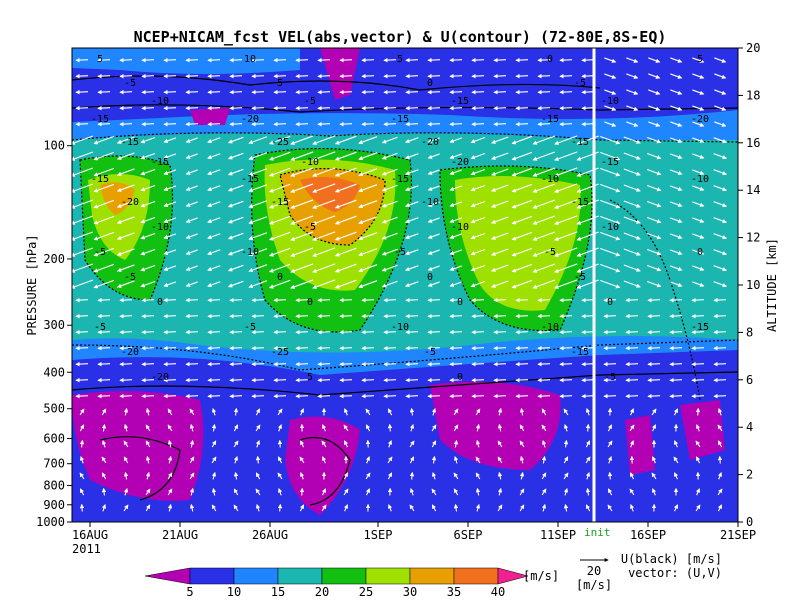 The image size is (800, 600). Describe the element at coordinates (454, 592) in the screenshot. I see `colorbar-tick-label: 35` at that location.